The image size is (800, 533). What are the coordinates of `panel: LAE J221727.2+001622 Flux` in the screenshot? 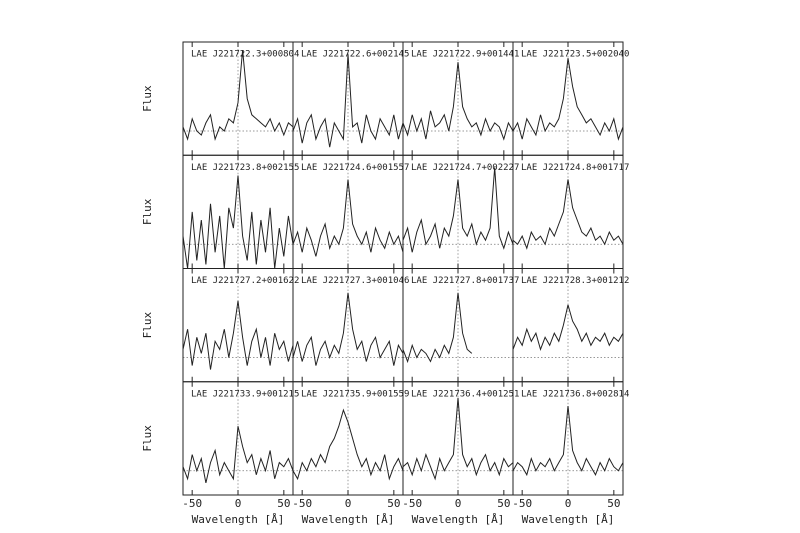 It's located at (220, 325).